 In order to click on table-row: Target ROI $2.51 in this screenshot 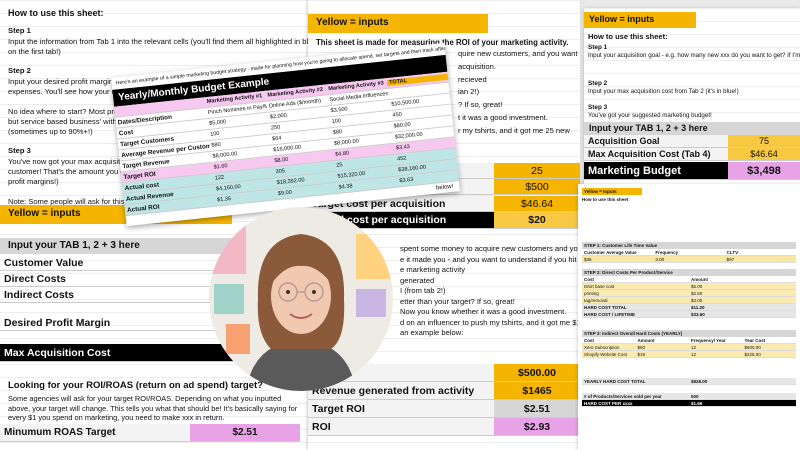, I will do `click(444, 409)`.